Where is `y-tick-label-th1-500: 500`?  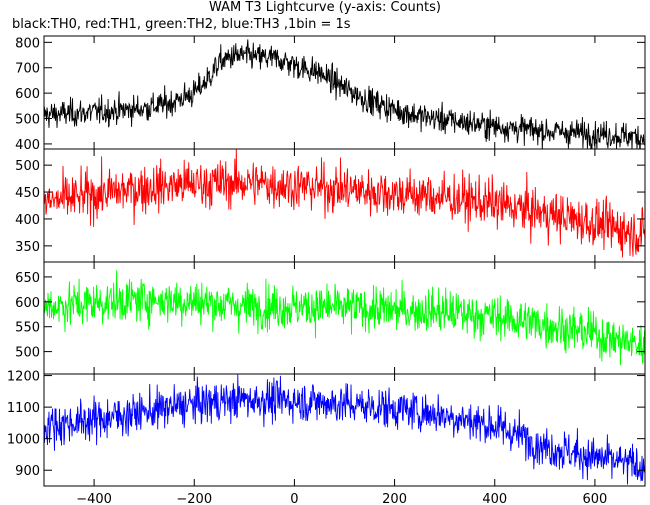
y-tick-label-th1-500: 500 is located at coordinates (27, 166).